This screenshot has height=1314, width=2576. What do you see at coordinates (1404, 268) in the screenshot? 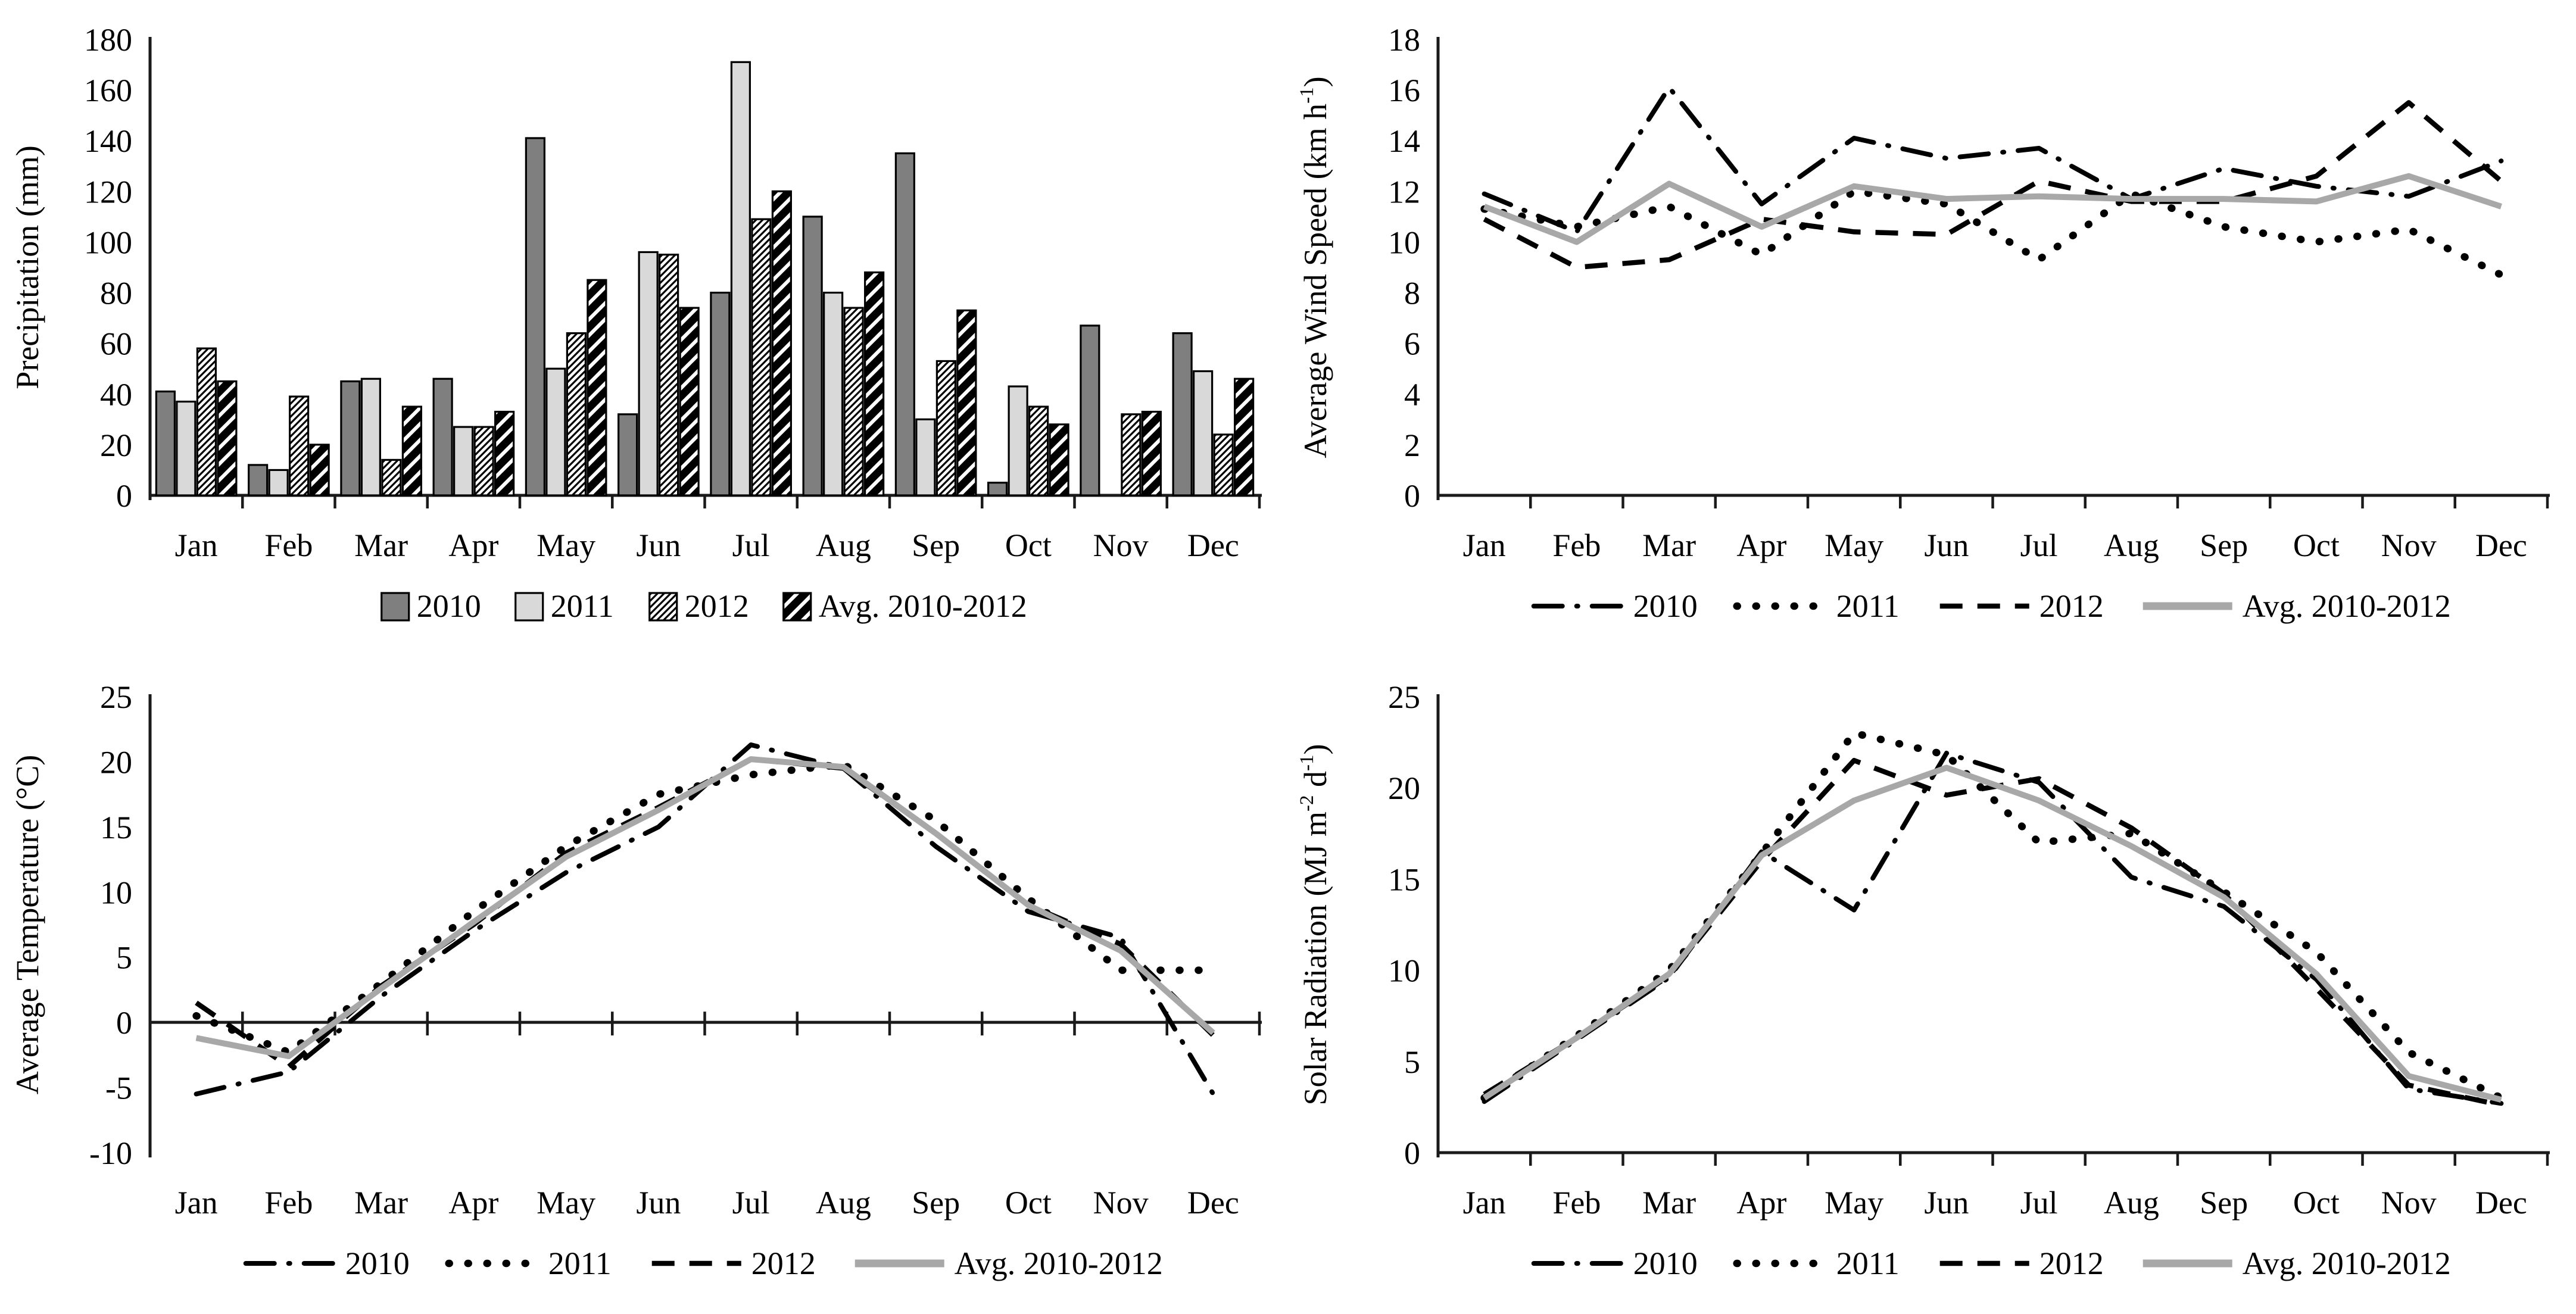
I see `y-axis-tick-labels: 0 2 4 6 8 10 12 14 16 18` at bounding box center [1404, 268].